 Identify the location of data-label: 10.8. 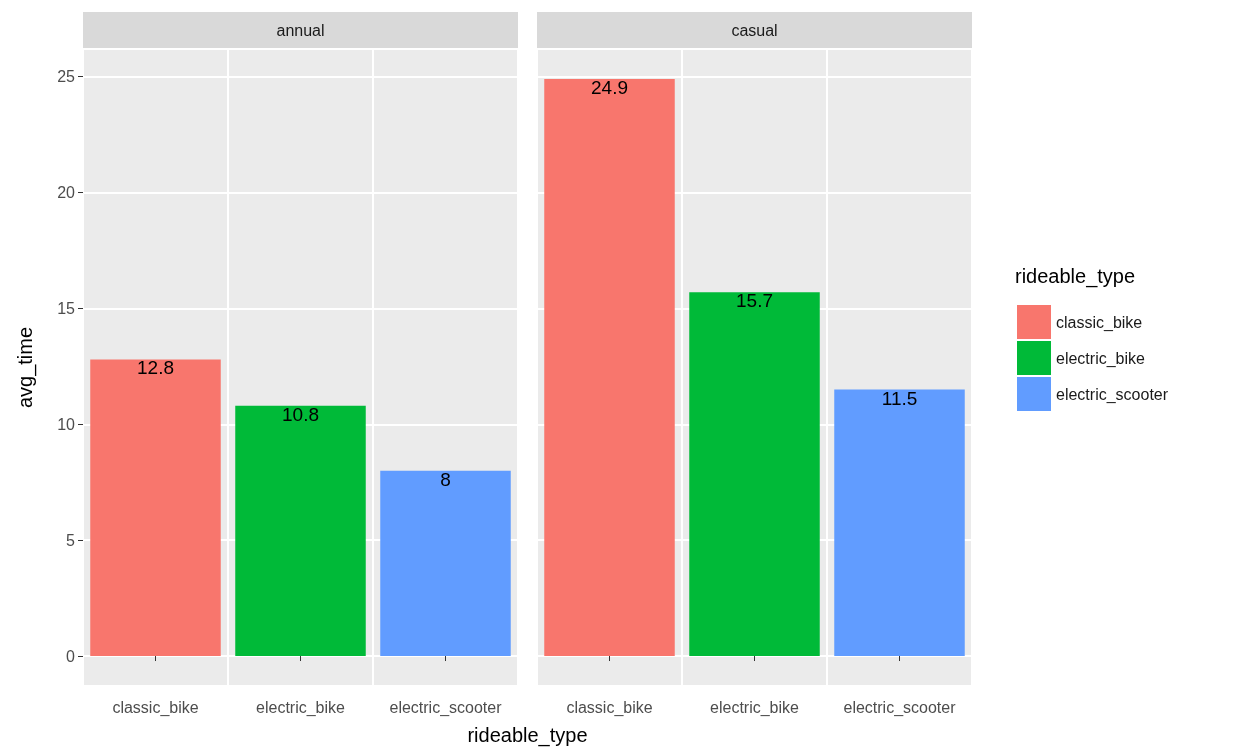
(300, 414).